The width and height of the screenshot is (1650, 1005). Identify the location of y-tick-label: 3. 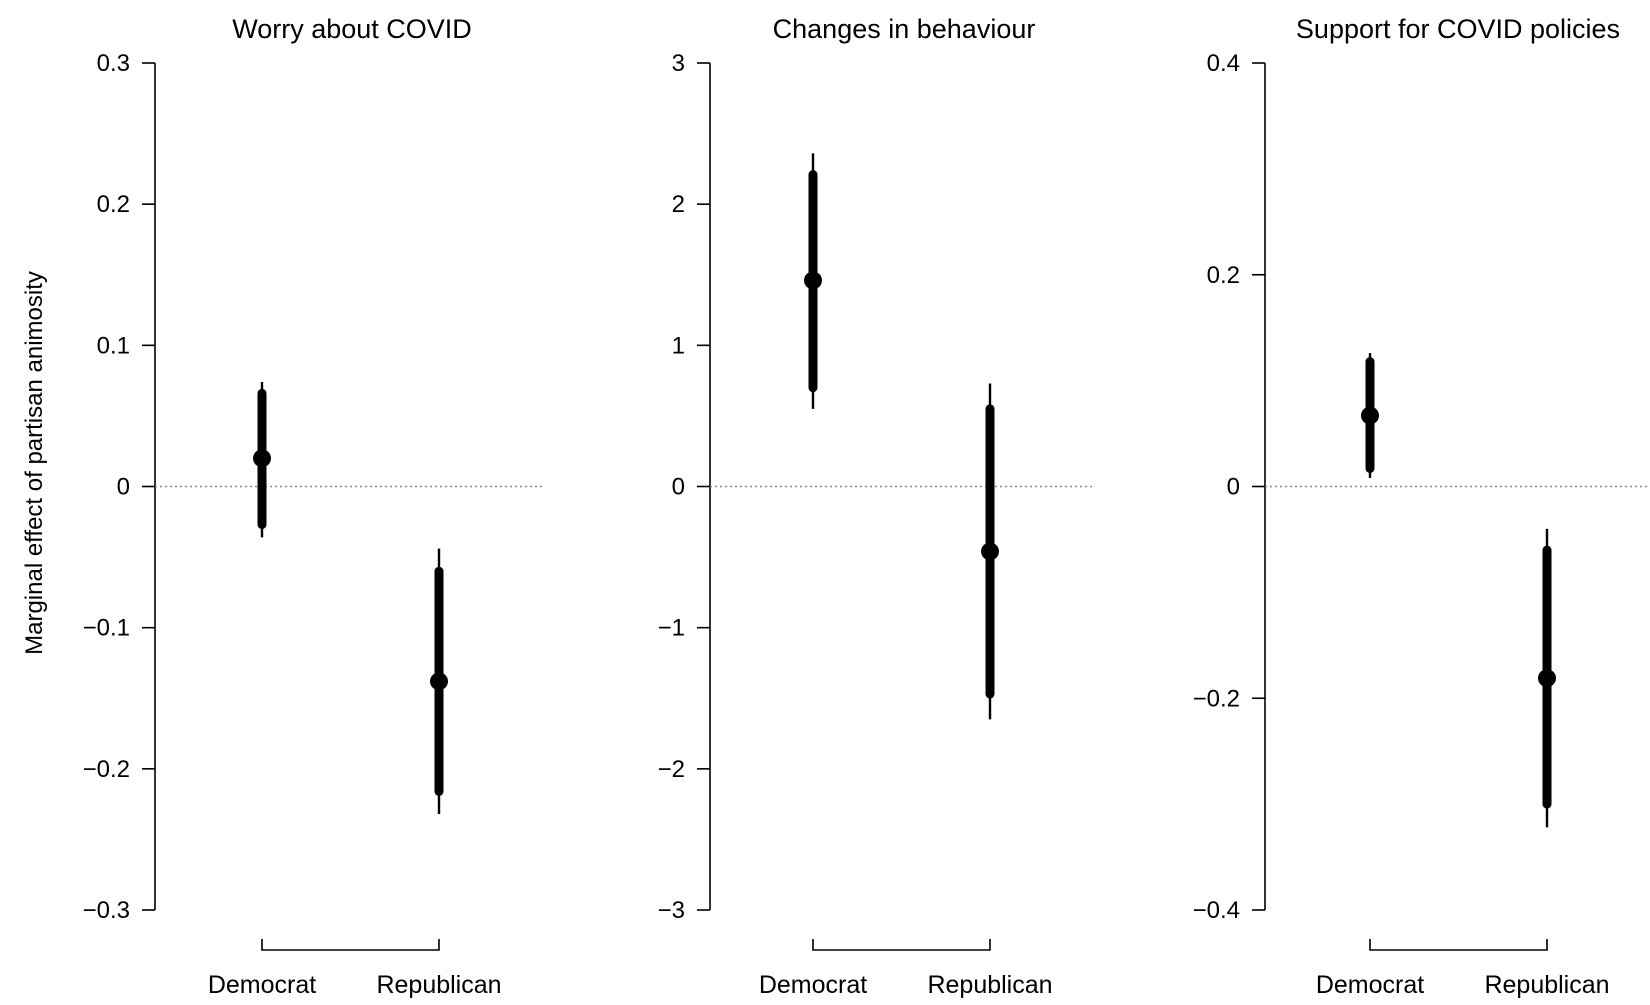
(678, 63).